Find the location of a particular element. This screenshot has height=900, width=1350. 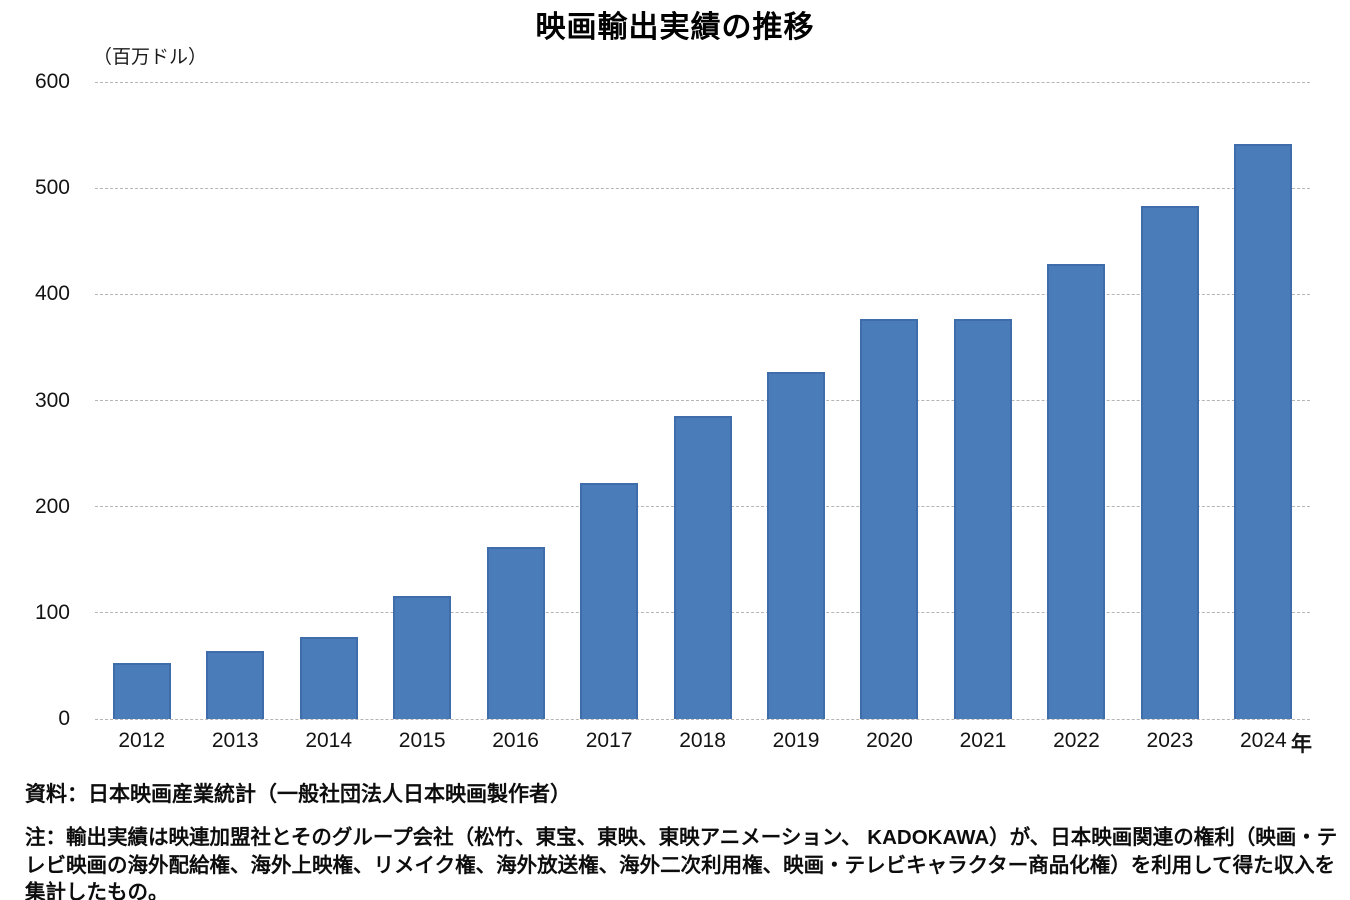

bar-column-2014: 2014 is located at coordinates (328, 417).